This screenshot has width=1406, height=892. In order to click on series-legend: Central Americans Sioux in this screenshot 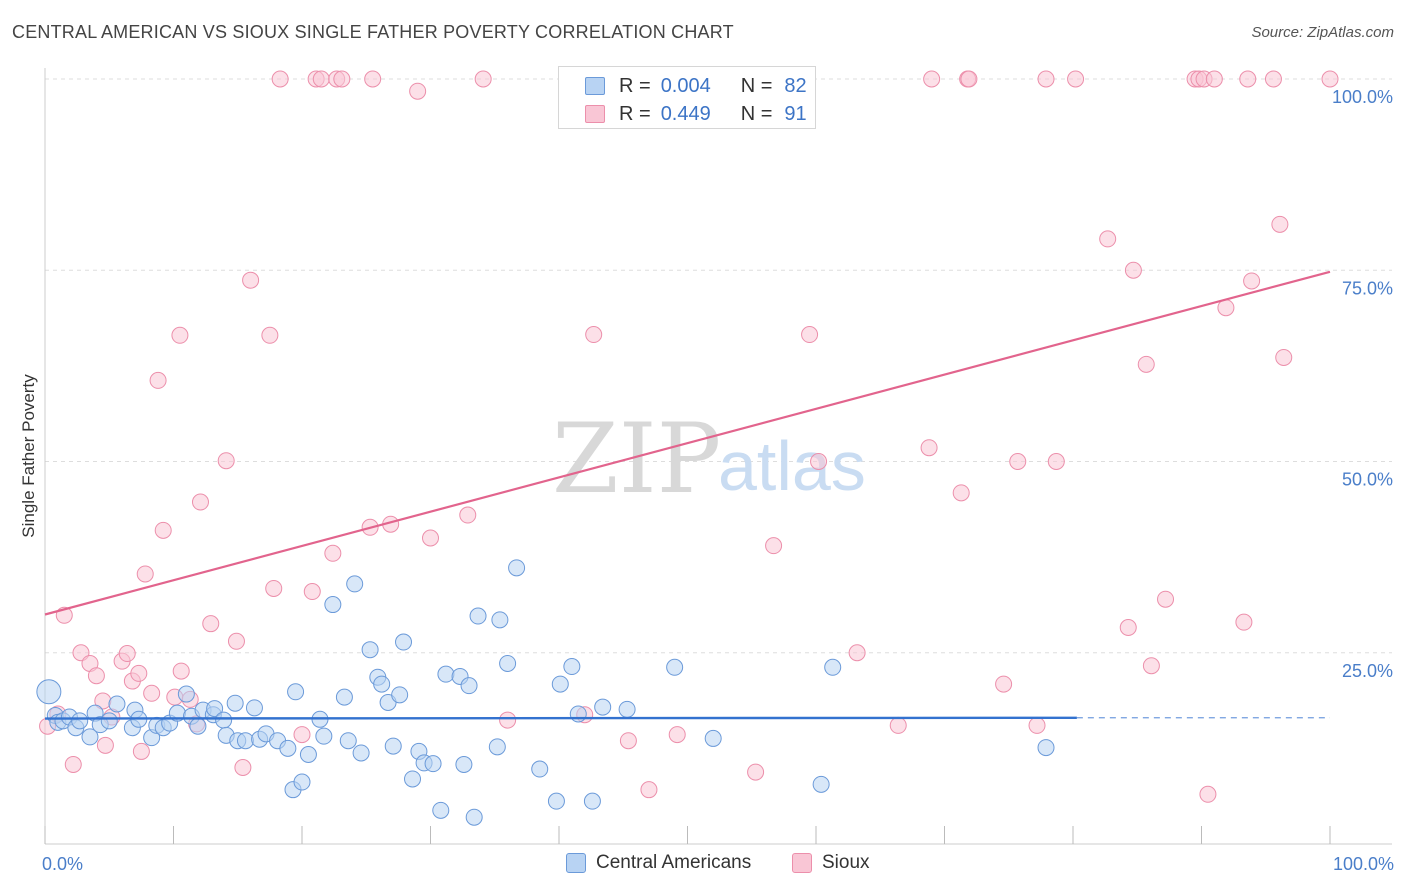, I will do `click(703, 865)`.